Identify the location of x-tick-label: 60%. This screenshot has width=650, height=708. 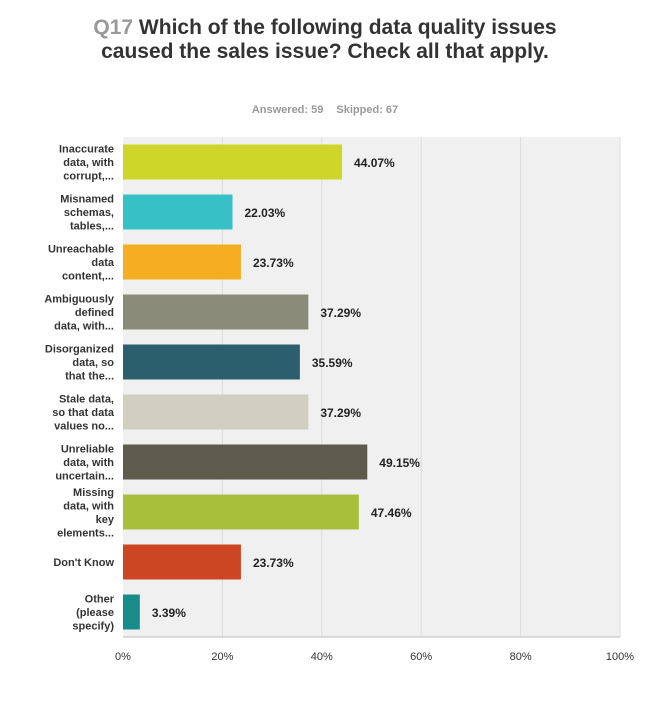
(421, 657).